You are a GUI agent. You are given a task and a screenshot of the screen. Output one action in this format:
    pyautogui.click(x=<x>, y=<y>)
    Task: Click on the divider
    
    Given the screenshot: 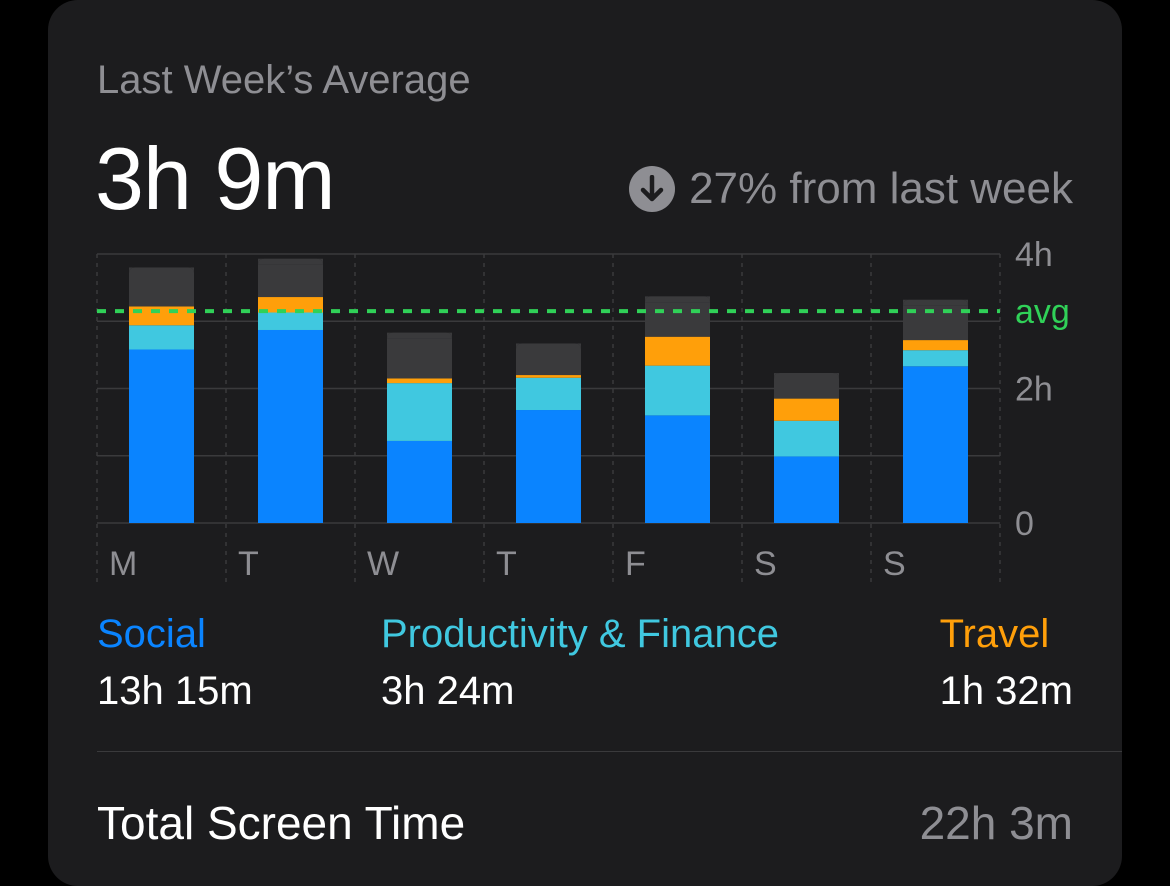 What is the action you would take?
    pyautogui.click(x=609, y=751)
    